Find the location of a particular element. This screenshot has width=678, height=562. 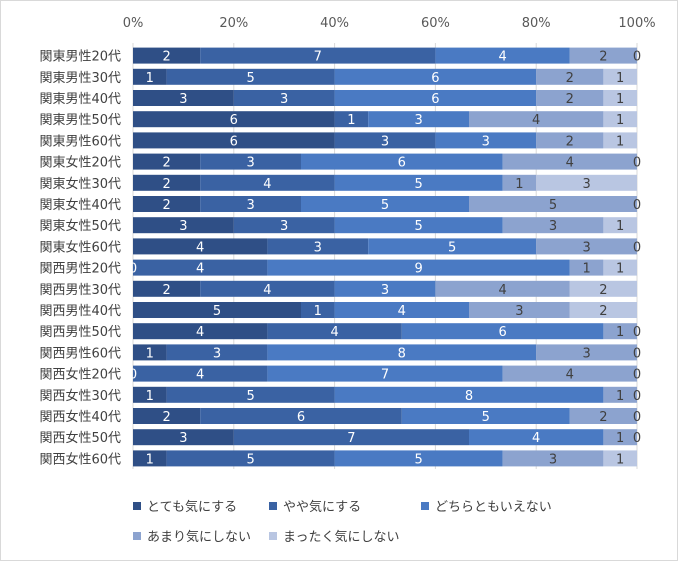

category-label: 関西女性60代 is located at coordinates (80, 459).